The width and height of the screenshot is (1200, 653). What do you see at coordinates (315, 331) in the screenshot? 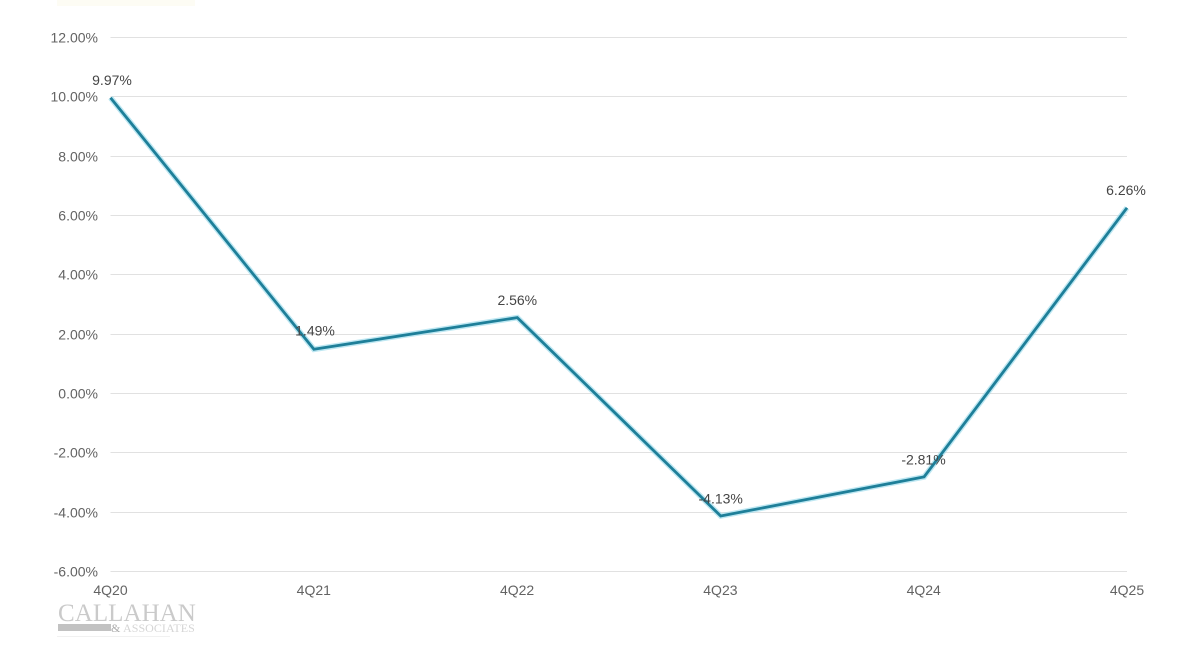
I see `svg-text: 1.49%` at bounding box center [315, 331].